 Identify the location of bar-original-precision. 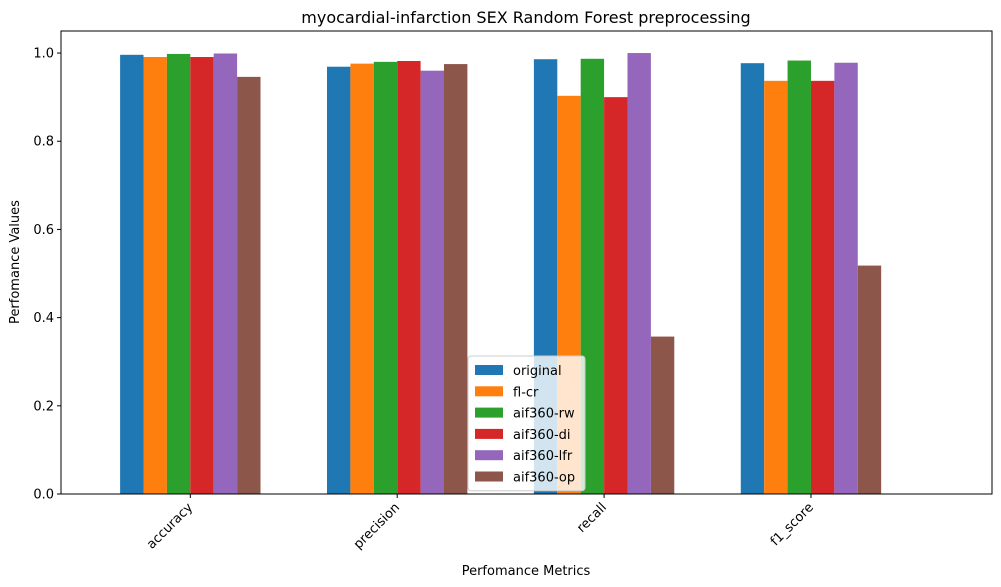
(338, 280).